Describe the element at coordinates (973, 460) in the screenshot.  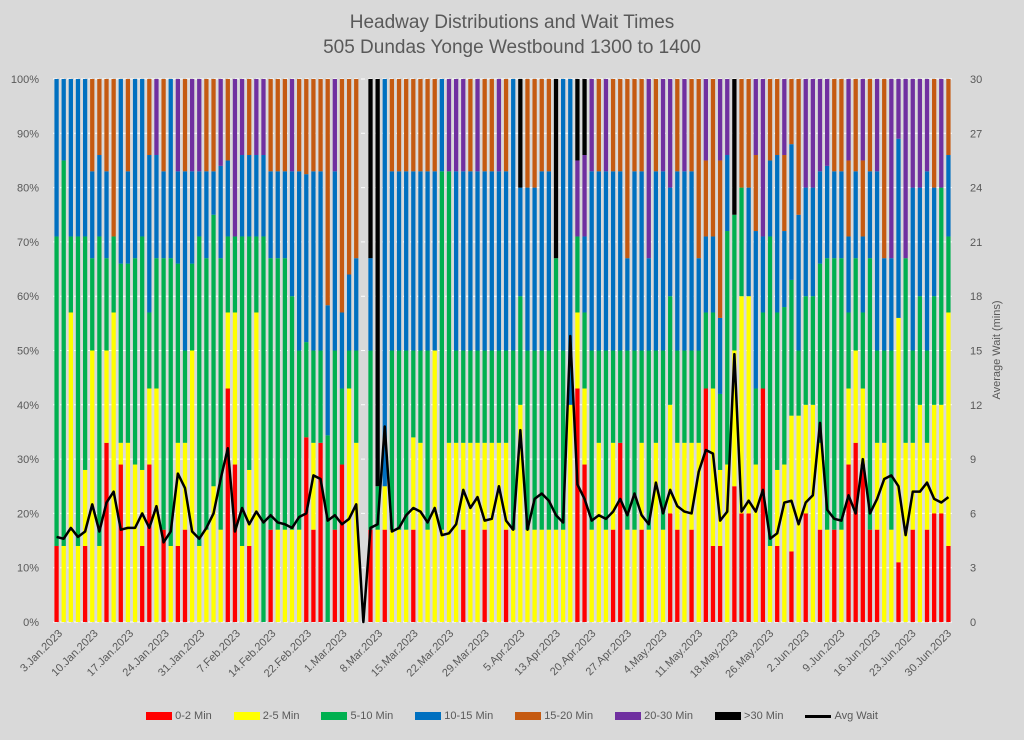
I see `y2-tick-label: 9` at that location.